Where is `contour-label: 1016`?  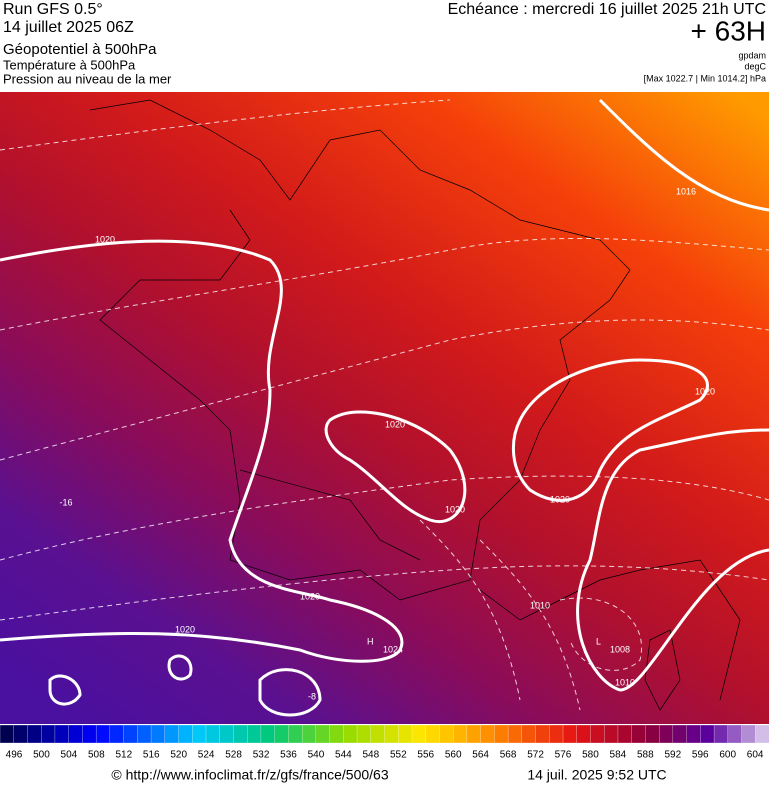 contour-label: 1016 is located at coordinates (686, 191).